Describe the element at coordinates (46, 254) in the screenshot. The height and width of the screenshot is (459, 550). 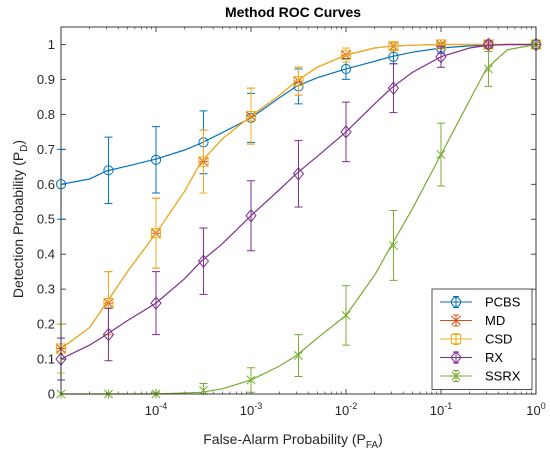
I see `y-tick-label: 0.4` at that location.